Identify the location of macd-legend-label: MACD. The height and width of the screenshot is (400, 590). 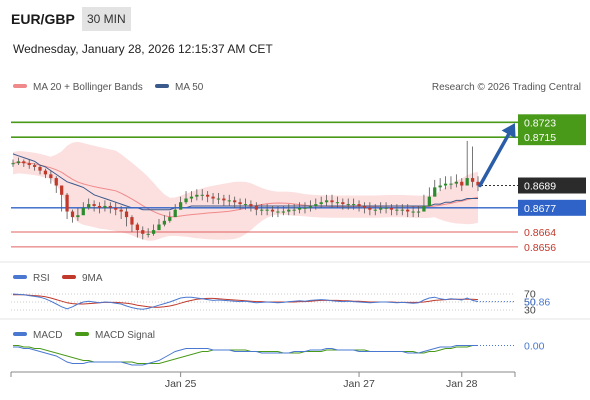
(47, 335).